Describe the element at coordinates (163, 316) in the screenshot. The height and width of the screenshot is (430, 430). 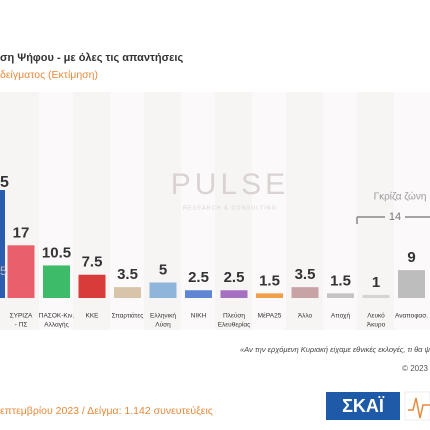
I see `category-label: Ελληνική` at that location.